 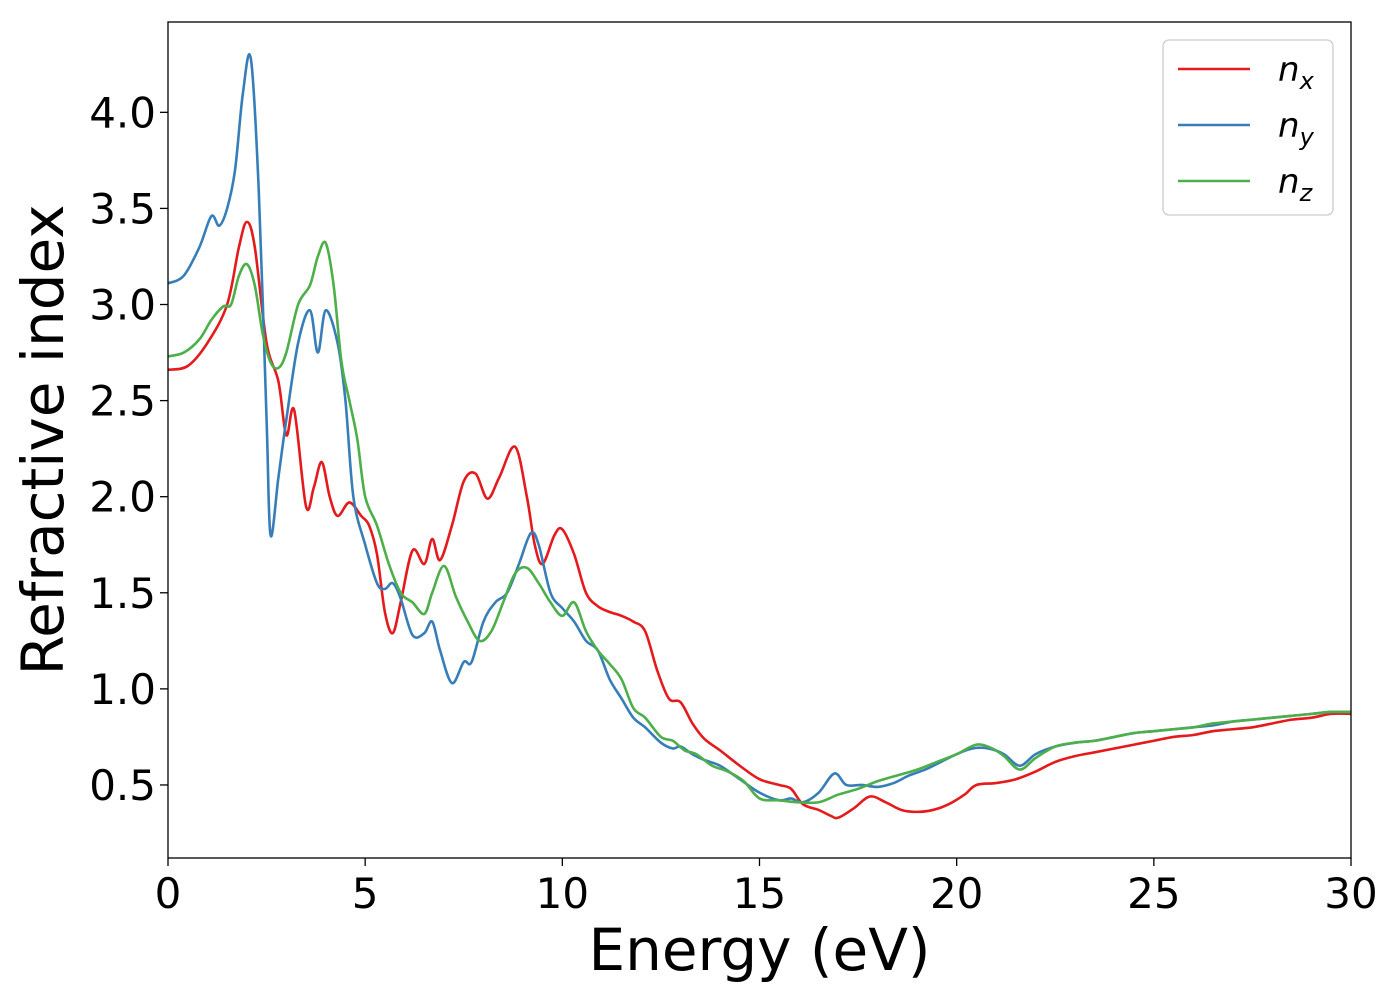 What do you see at coordinates (122, 785) in the screenshot?
I see `y-tick-label: 0.5` at bounding box center [122, 785].